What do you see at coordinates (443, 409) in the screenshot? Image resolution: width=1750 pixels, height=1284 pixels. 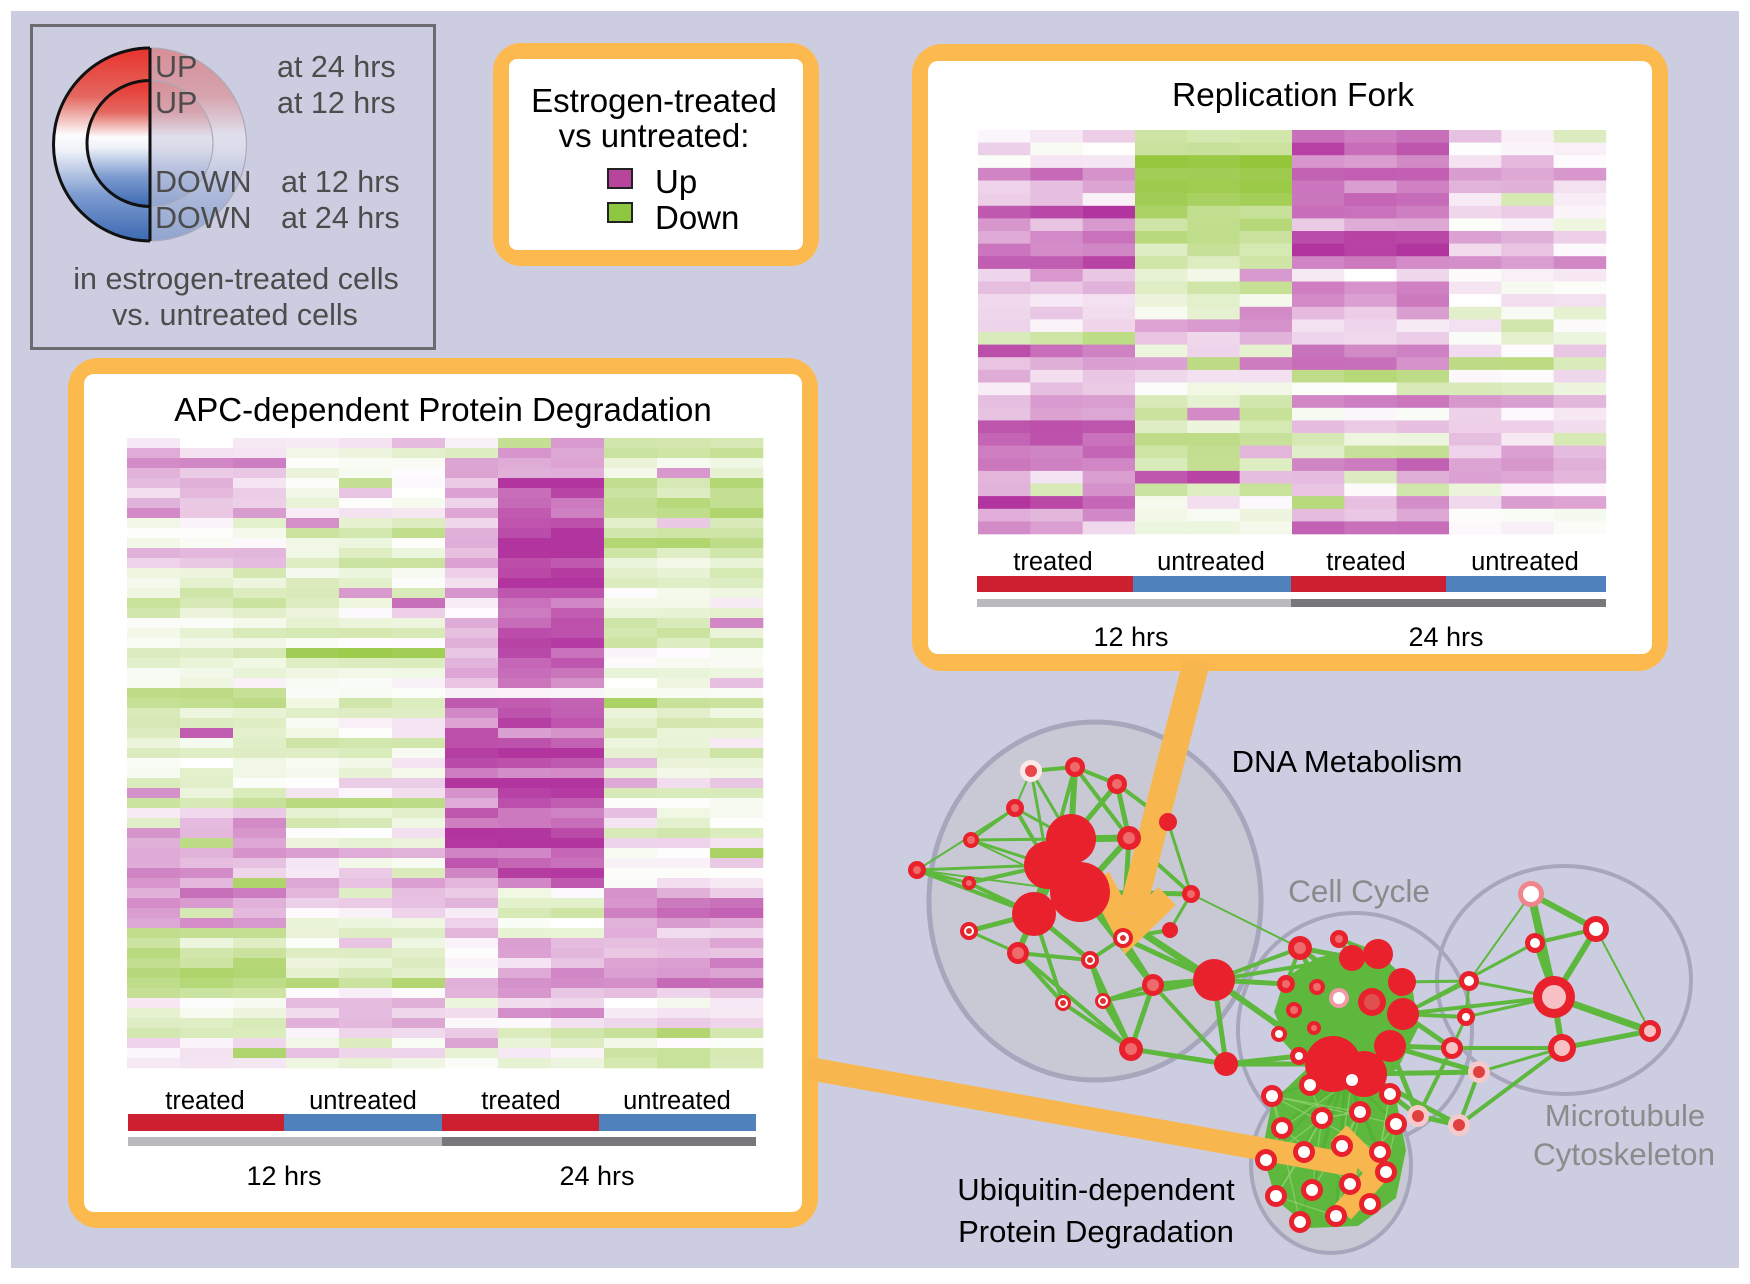 I see `svg-text:APC-dependent Protein Degradat: APC-dependent Protein Degradation` at bounding box center [443, 409].